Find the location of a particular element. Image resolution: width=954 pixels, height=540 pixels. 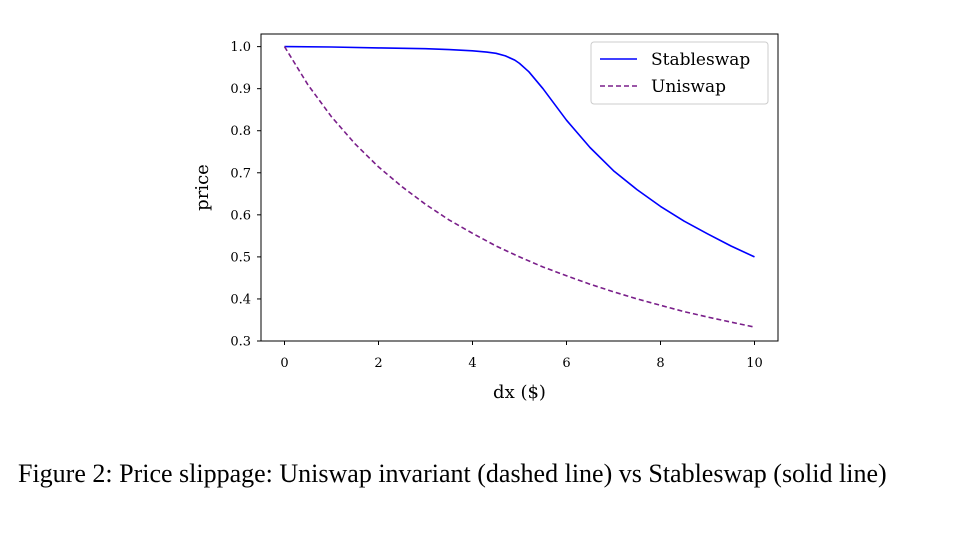

legend-label-stableswap: Stableswap is located at coordinates (700, 60).